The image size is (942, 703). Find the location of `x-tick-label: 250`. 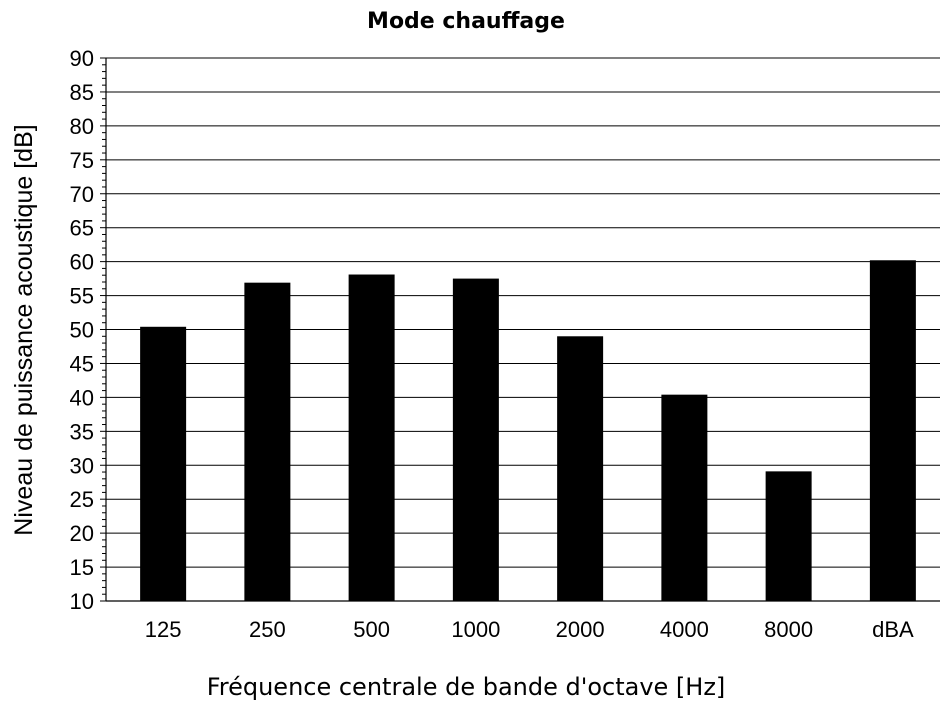

x-tick-label: 250 is located at coordinates (267, 629).